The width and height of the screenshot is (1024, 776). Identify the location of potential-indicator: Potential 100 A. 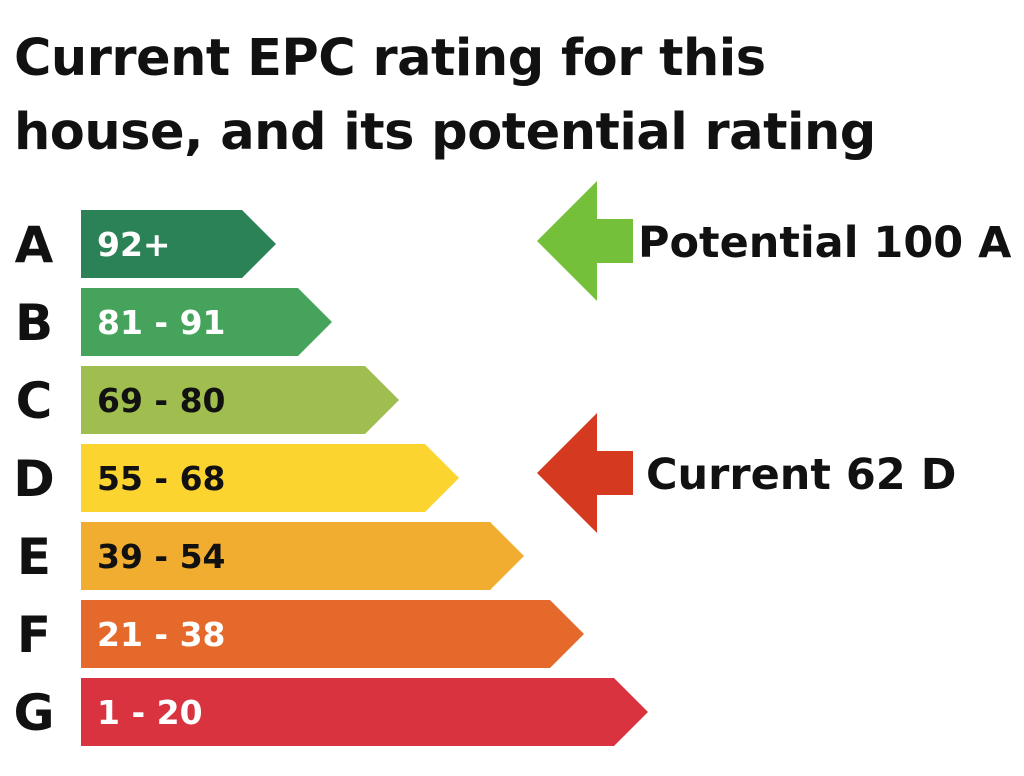
(774, 241).